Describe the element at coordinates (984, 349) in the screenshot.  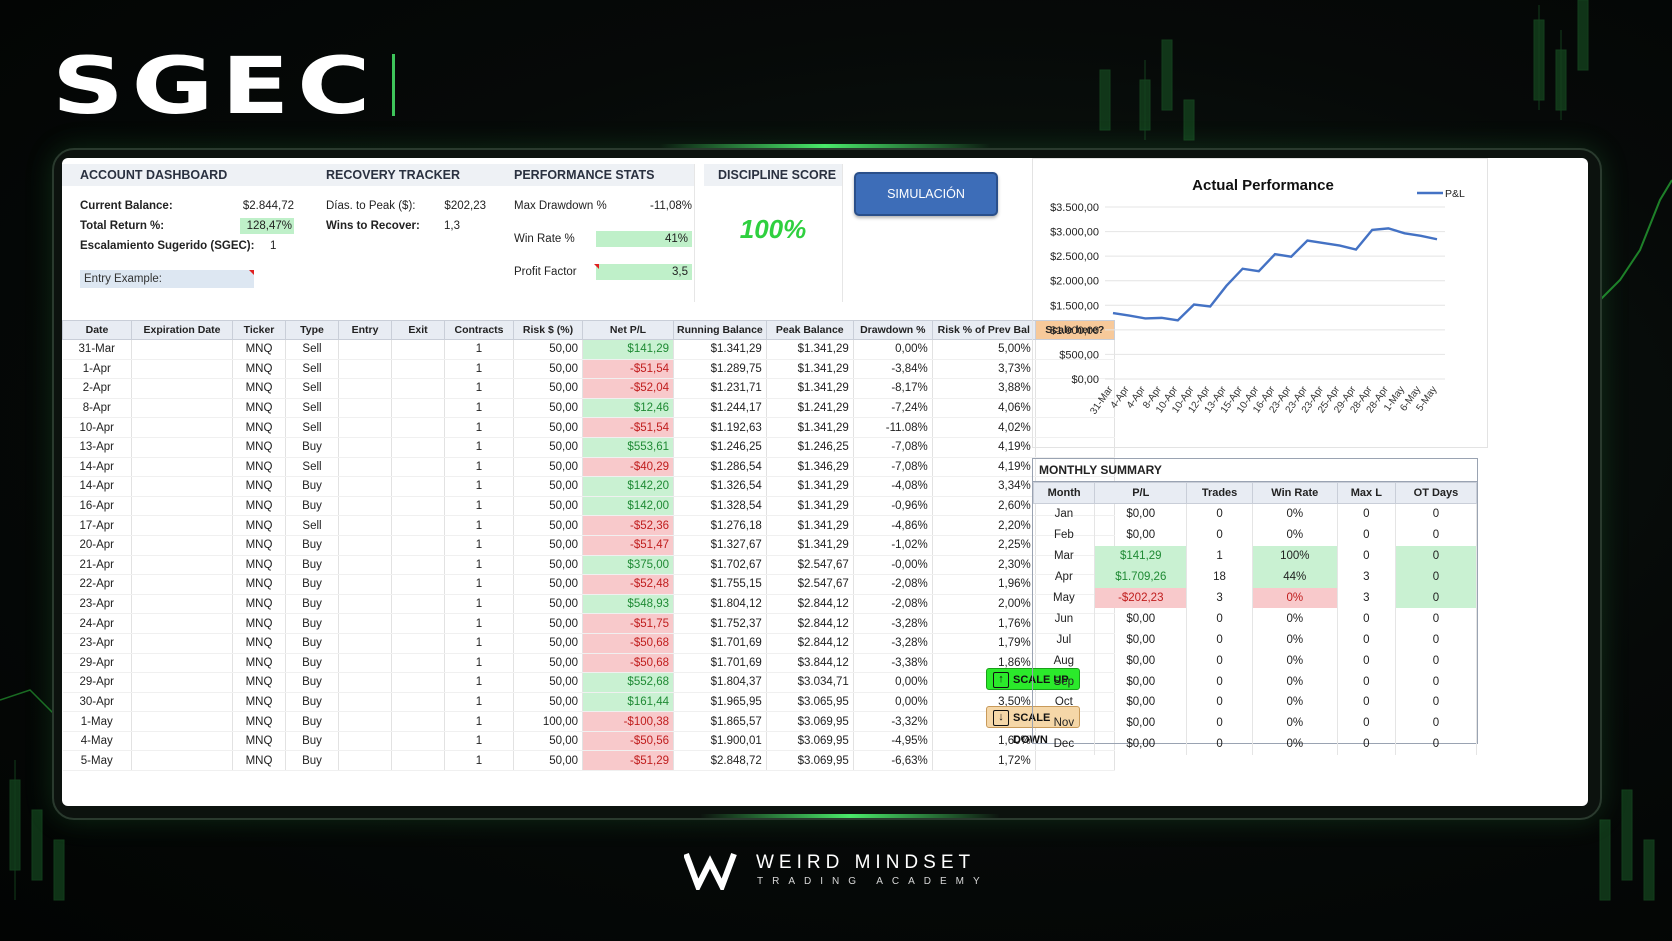
I see `cell-riskpct: 5,00%` at that location.